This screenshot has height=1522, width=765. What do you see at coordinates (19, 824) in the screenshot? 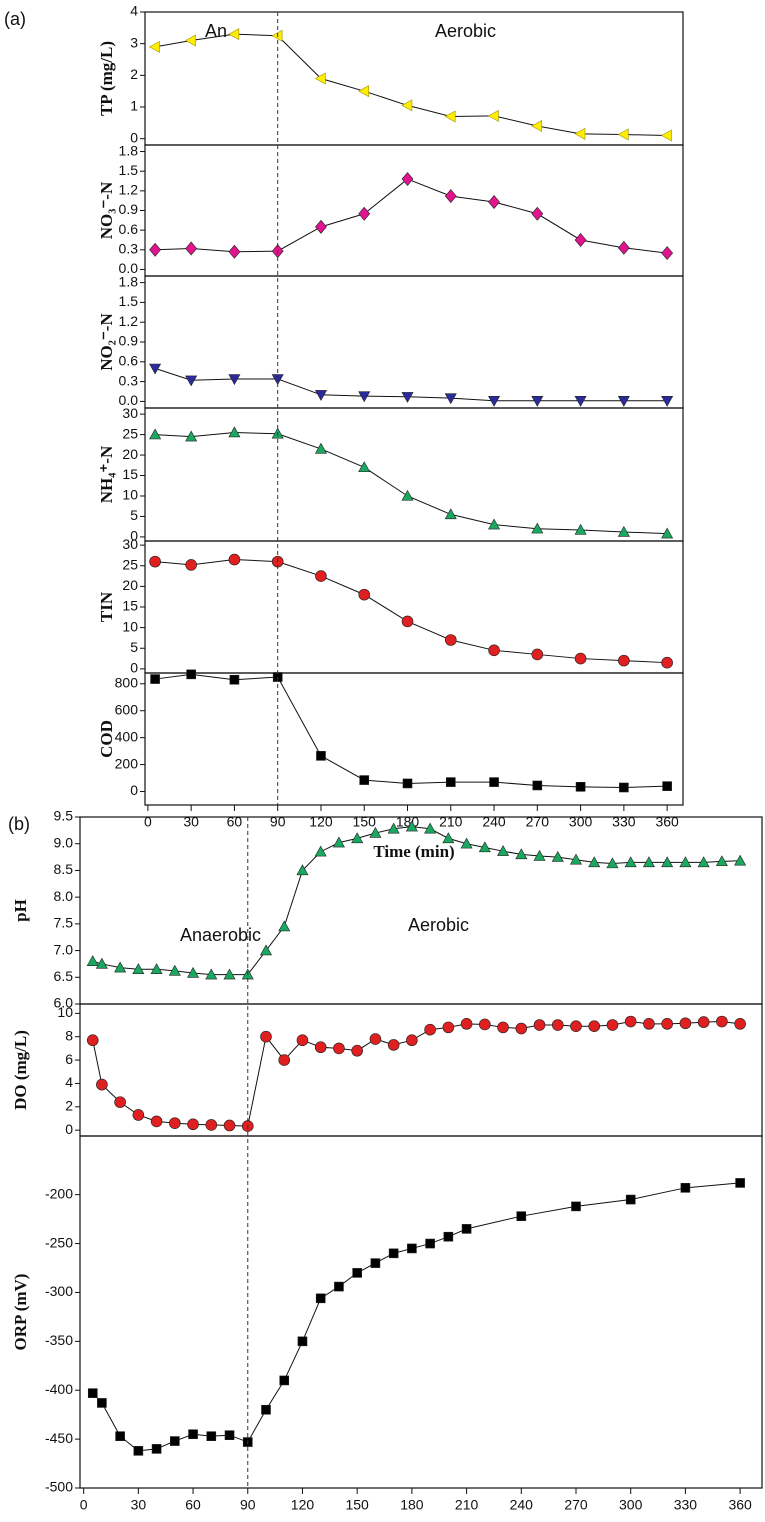
I see `panel-label: (b)` at bounding box center [19, 824].